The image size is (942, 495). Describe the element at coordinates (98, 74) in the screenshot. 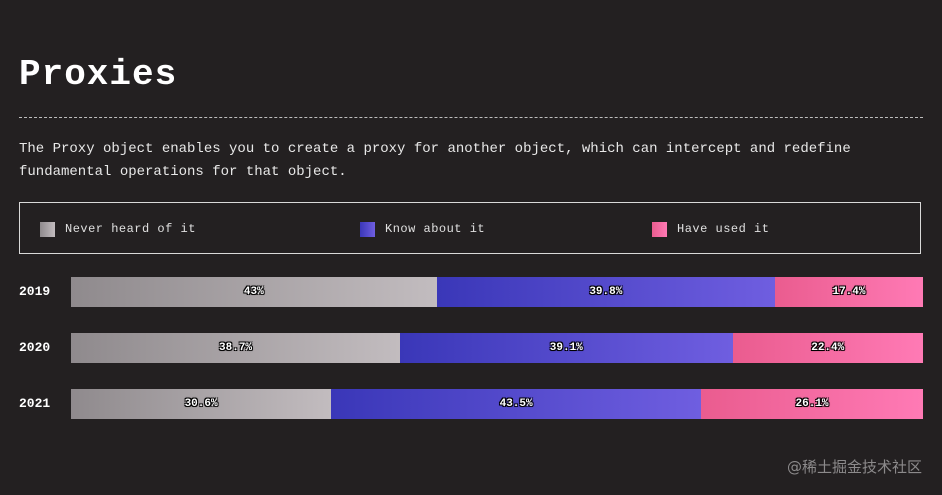

I see `page-title: Proxies` at that location.